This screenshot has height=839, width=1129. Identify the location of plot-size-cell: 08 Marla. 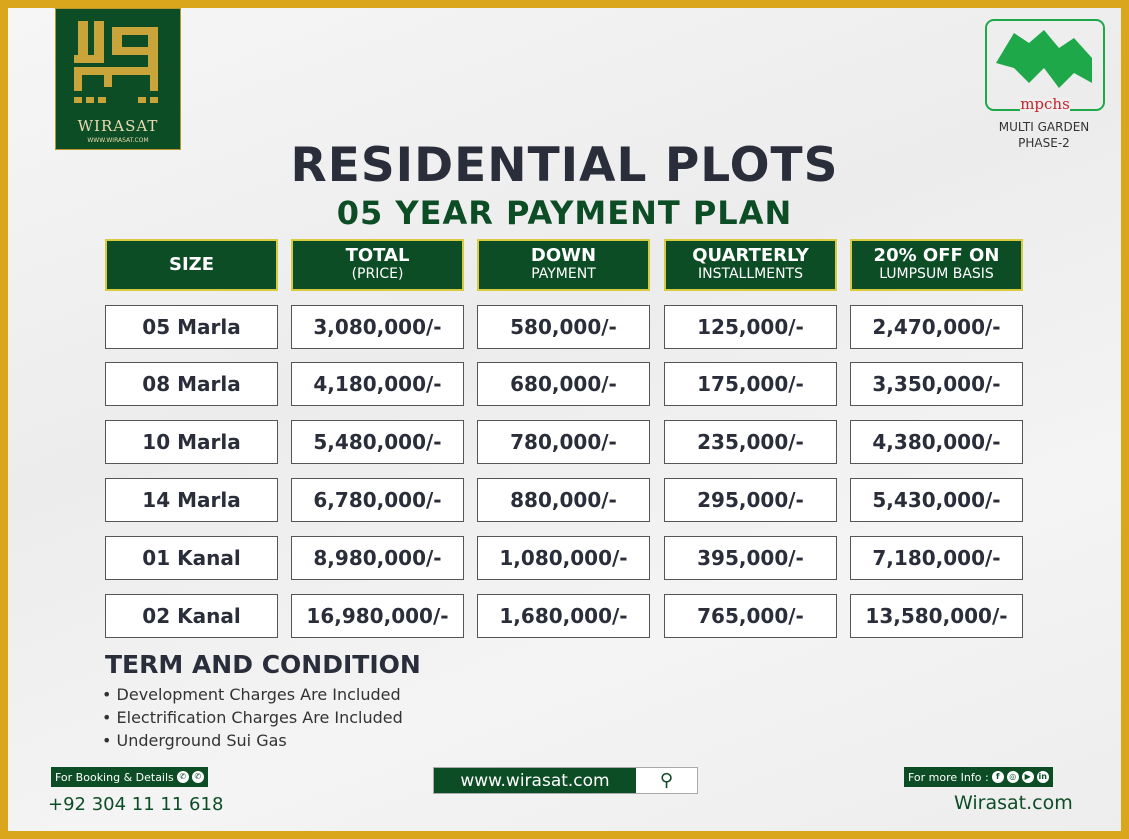
(191, 384).